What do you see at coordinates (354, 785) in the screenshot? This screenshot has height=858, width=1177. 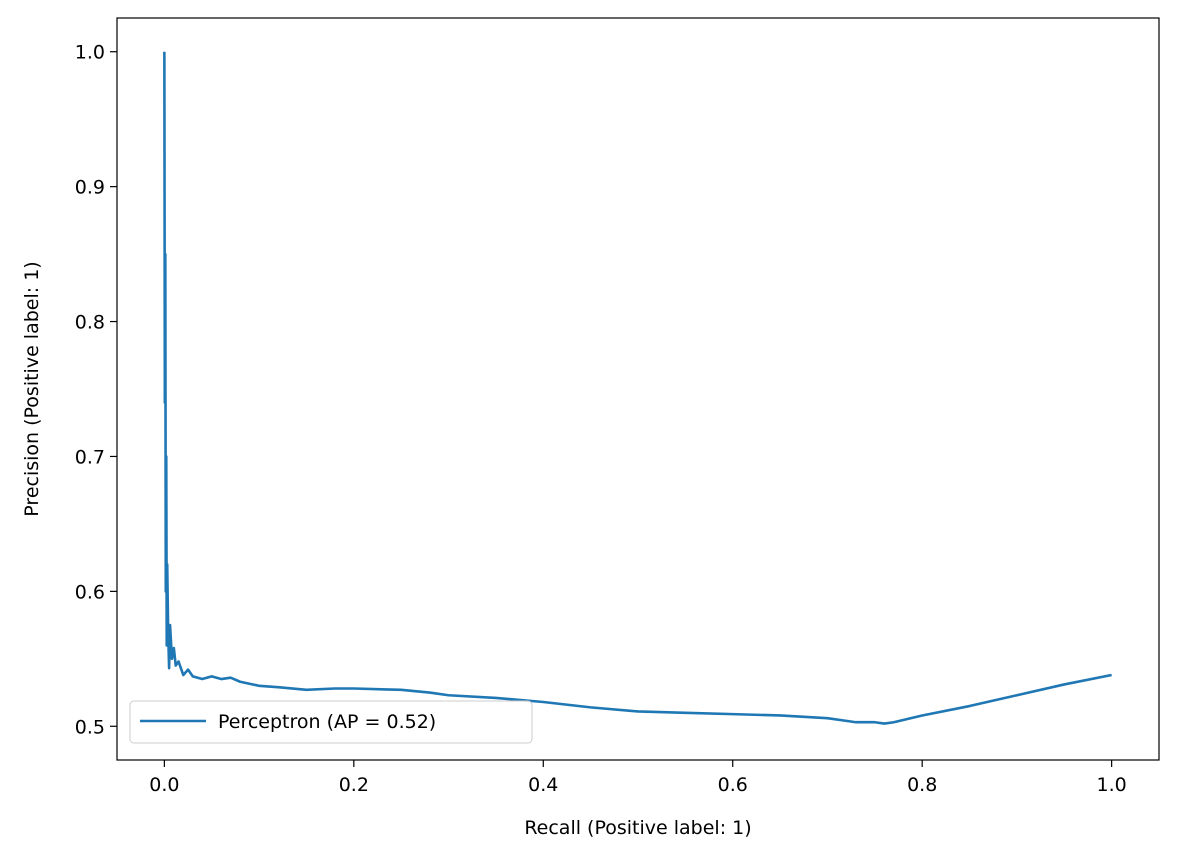 I see `x-tick-label: 0.2` at bounding box center [354, 785].